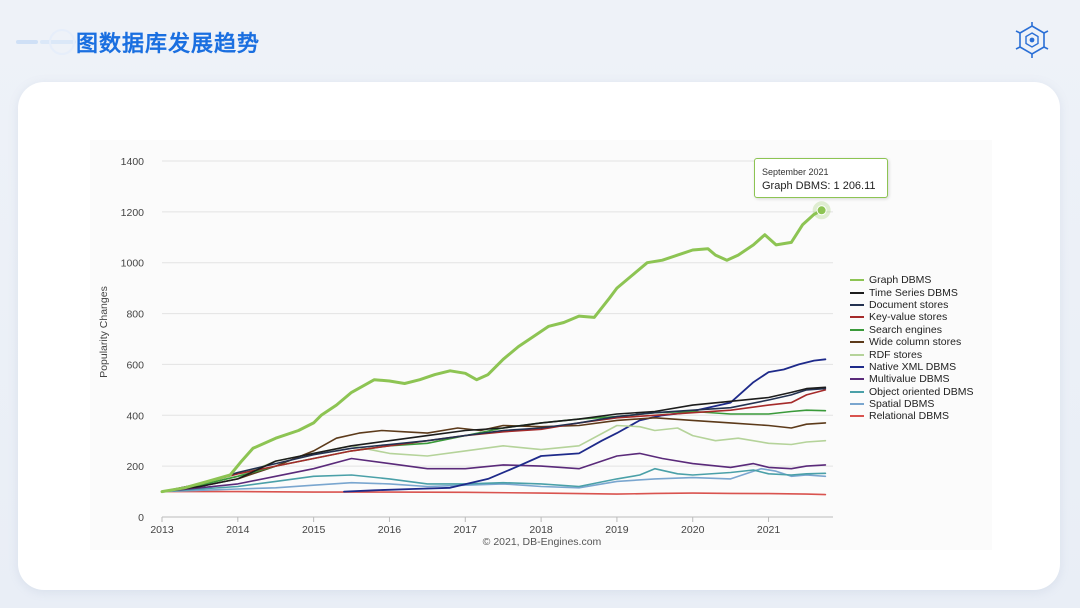 The width and height of the screenshot is (1080, 608). I want to click on y-tick-label: 200, so click(135, 467).